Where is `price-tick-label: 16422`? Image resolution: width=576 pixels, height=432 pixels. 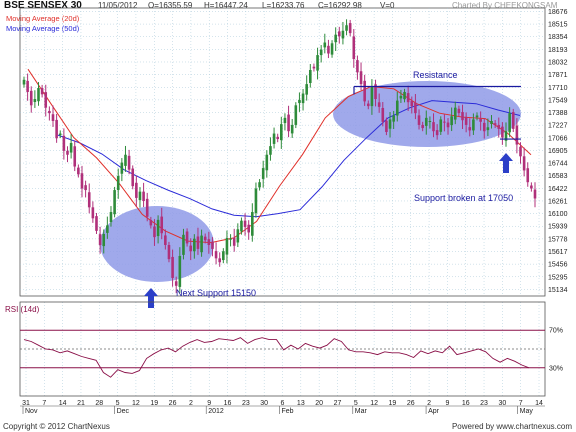 price-tick-label: 16422 is located at coordinates (558, 189).